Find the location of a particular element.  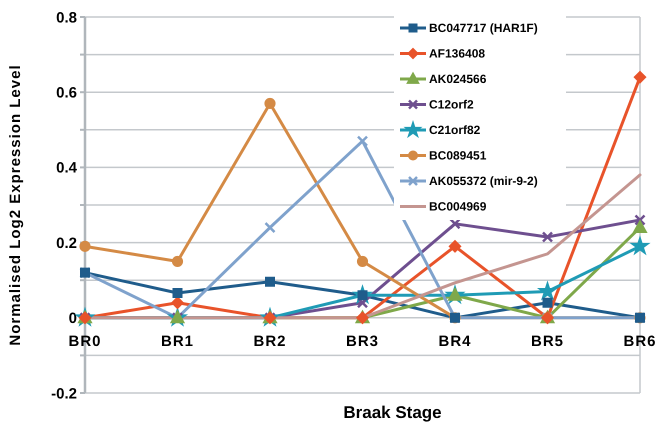

x-tick-label: BR2 is located at coordinates (270, 341).